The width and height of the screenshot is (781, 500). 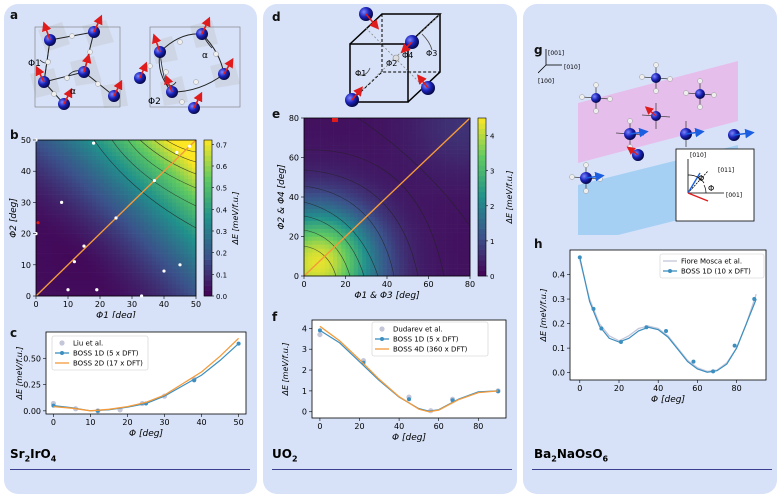 What do you see at coordinates (711, 188) in the screenshot?
I see `inset-label-phi-b: Φ` at bounding box center [711, 188].